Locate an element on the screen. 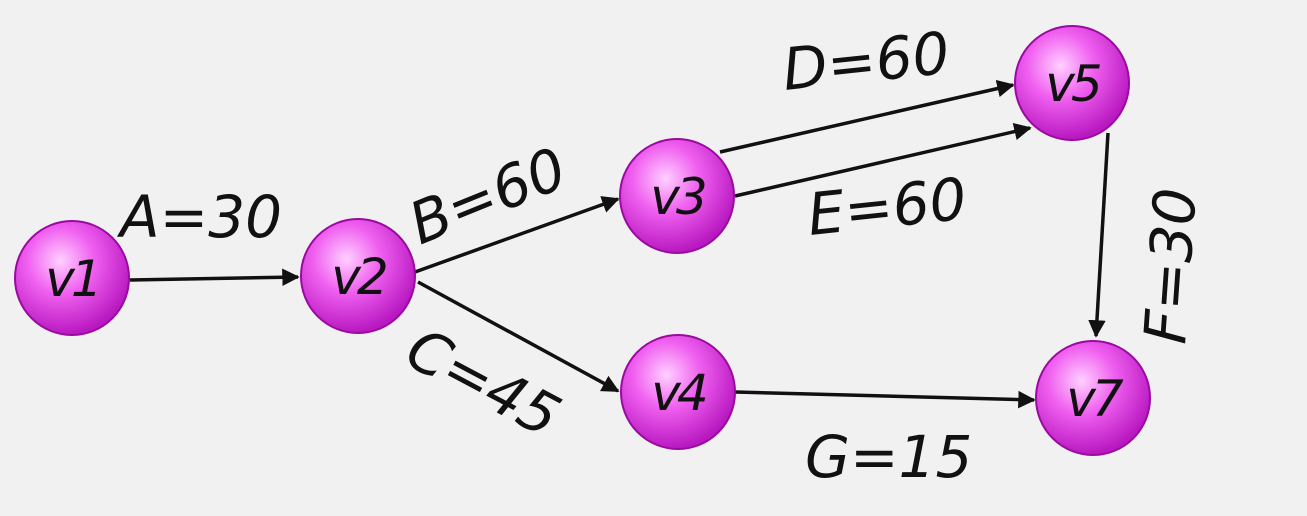  edge-E-arrow is located at coordinates (883, 160).